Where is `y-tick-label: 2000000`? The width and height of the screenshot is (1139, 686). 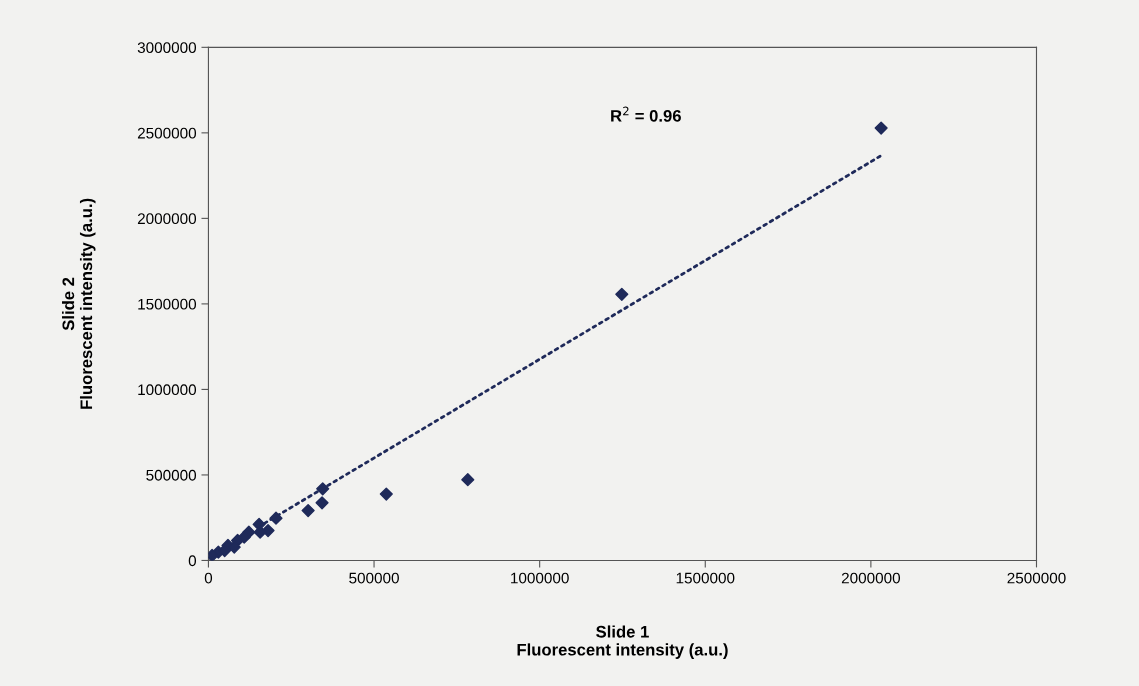
y-tick-label: 2000000 is located at coordinates (167, 219).